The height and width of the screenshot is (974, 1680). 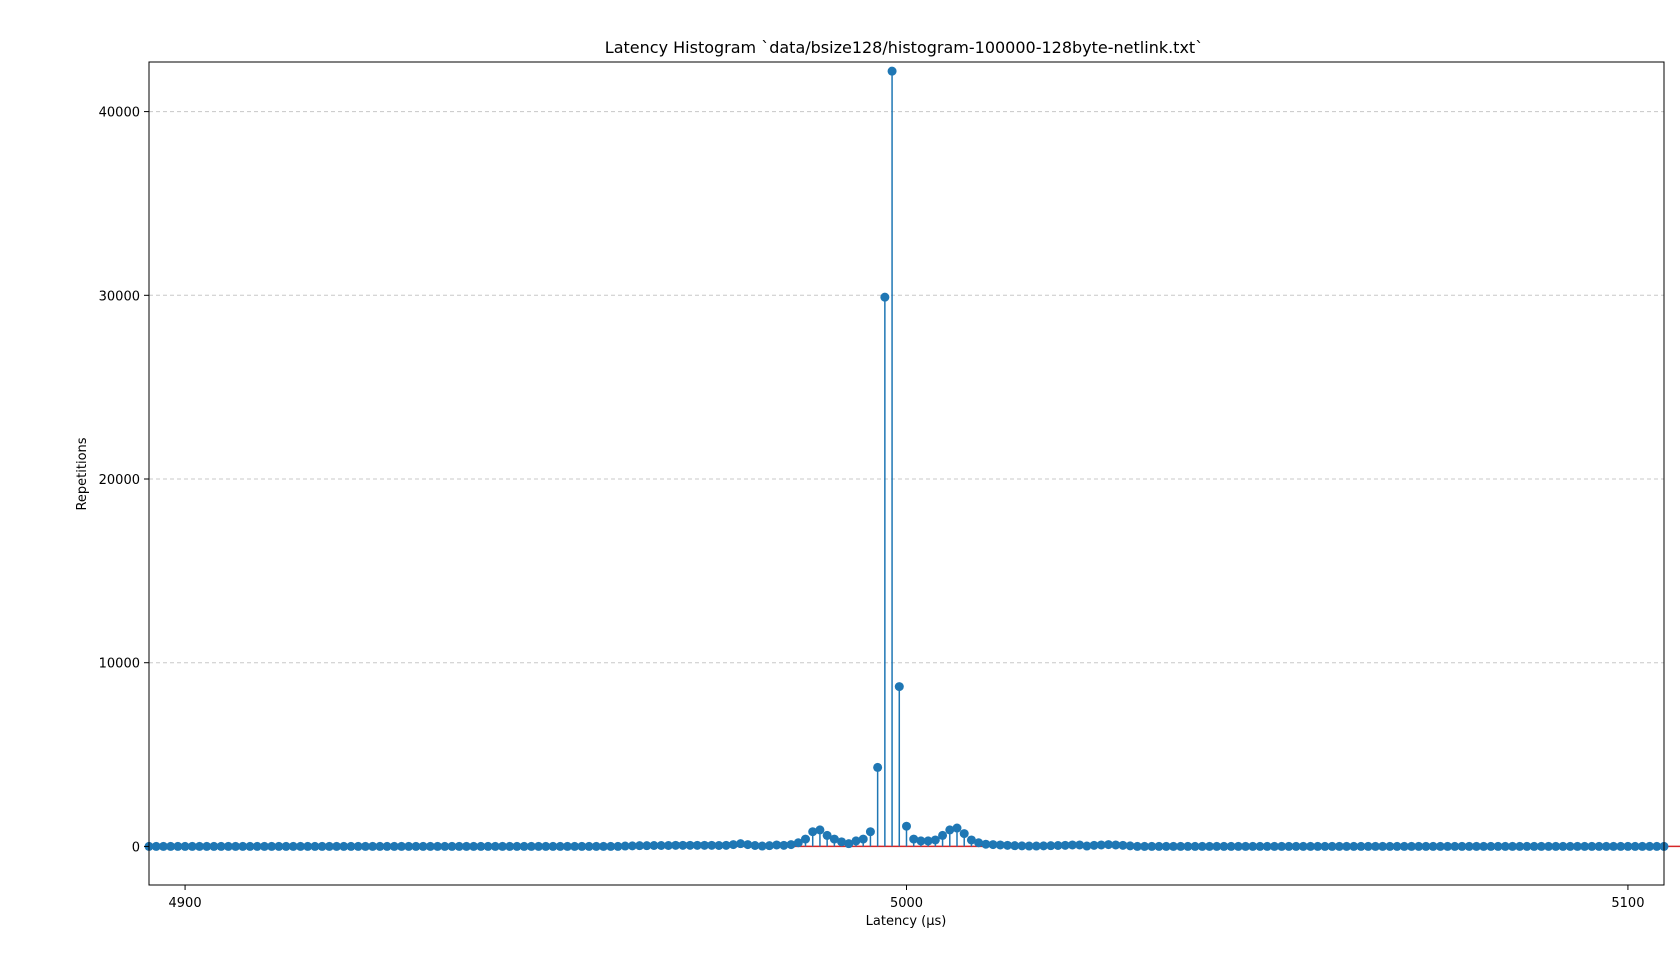 What do you see at coordinates (82, 473) in the screenshot?
I see `y-axis-label: Repetitions` at bounding box center [82, 473].